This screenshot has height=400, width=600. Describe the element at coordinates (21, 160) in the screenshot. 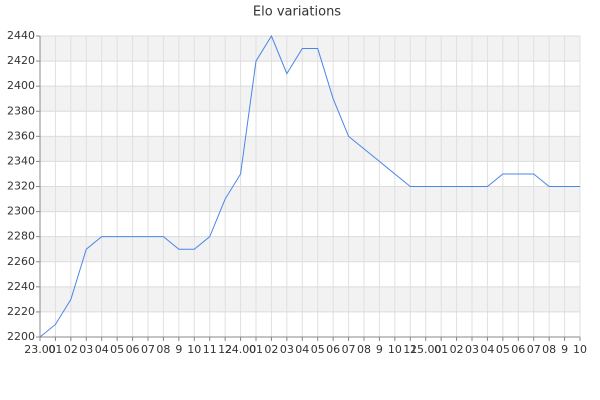

I see `y-tick-label: 2340` at that location.